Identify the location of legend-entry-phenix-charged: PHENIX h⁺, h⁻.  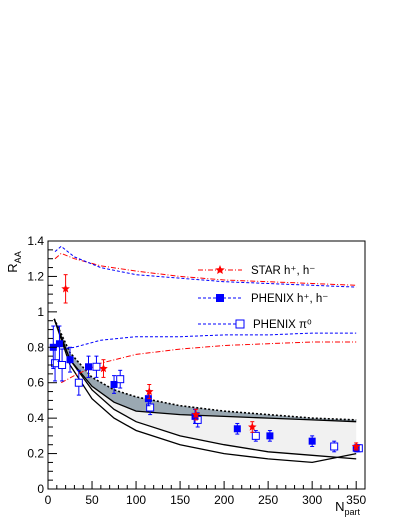
(263, 299).